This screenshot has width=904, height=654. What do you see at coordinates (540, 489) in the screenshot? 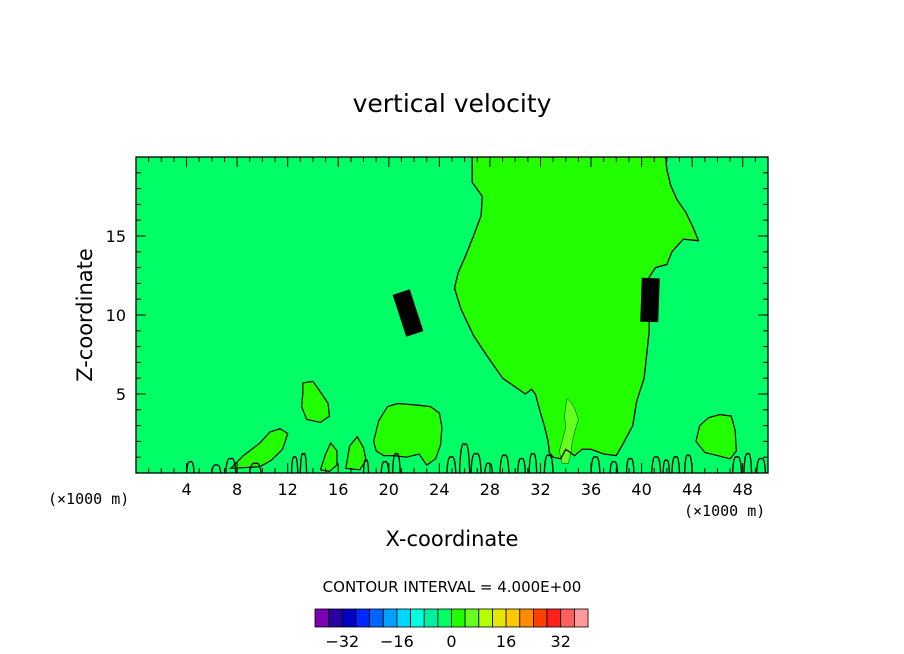
I see `x-tick-label: 32` at bounding box center [540, 489].